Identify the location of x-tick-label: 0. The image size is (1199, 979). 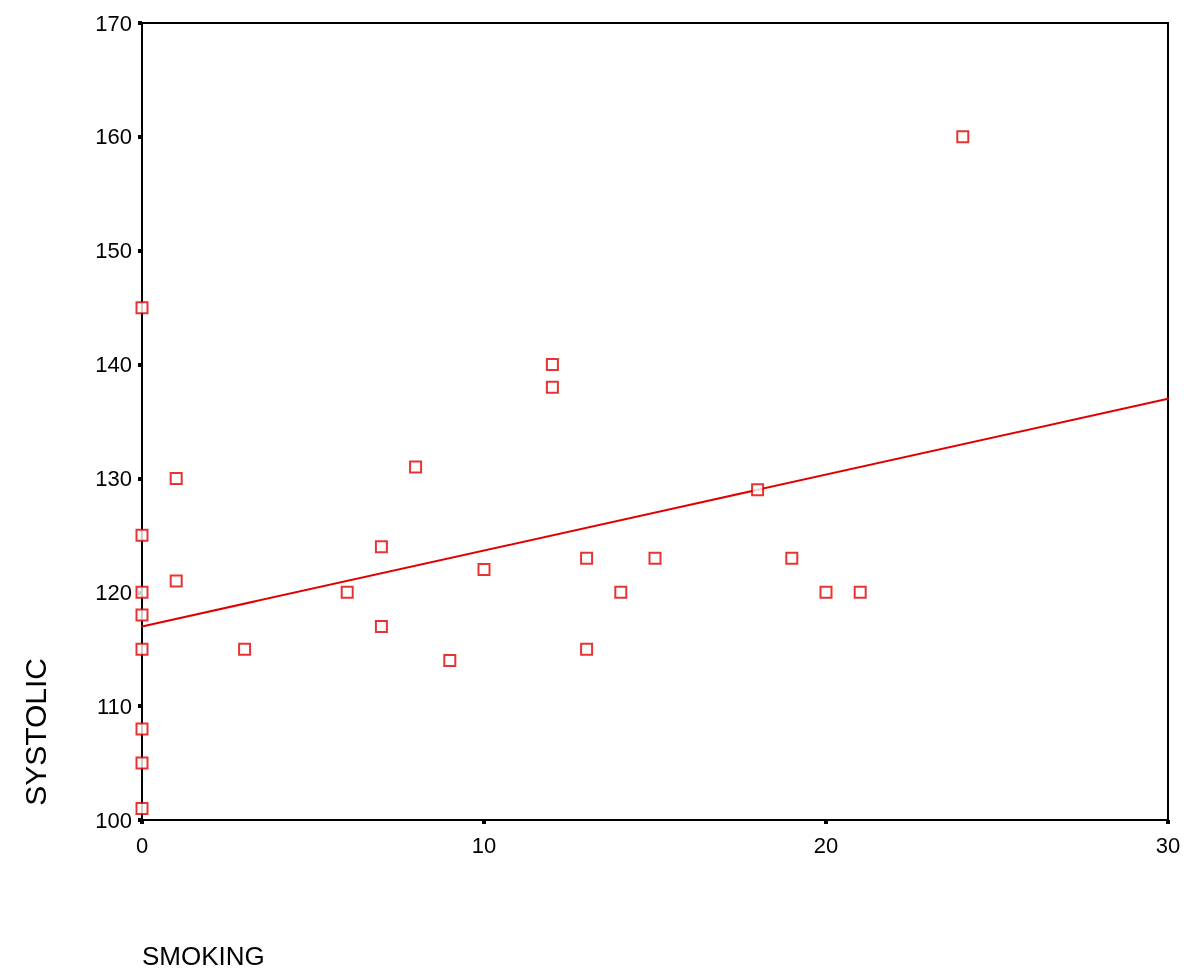
(142, 845).